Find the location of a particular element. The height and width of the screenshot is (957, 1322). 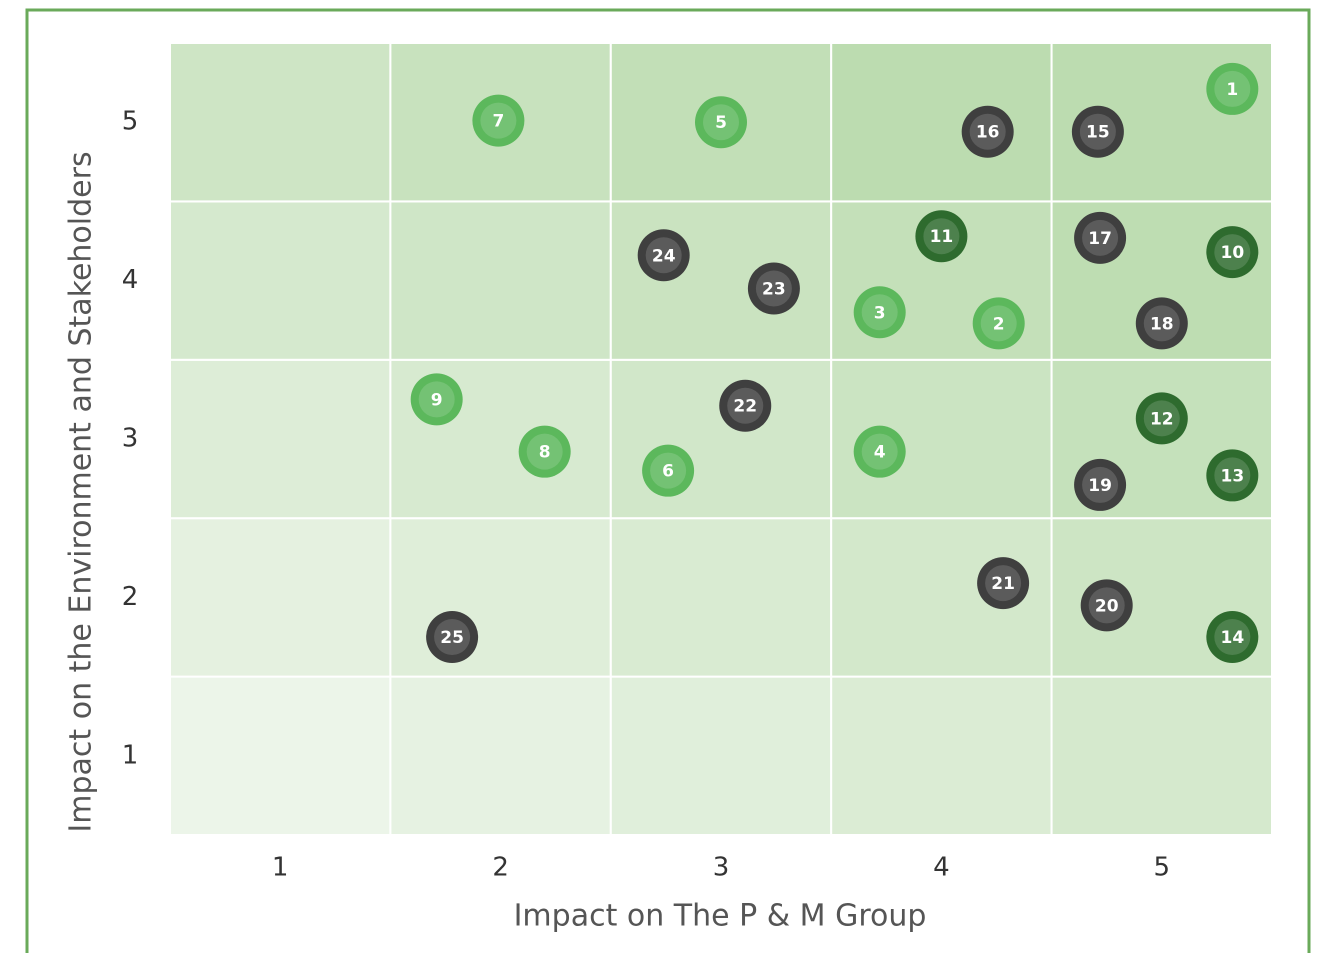

point-label: 19 is located at coordinates (1100, 486).